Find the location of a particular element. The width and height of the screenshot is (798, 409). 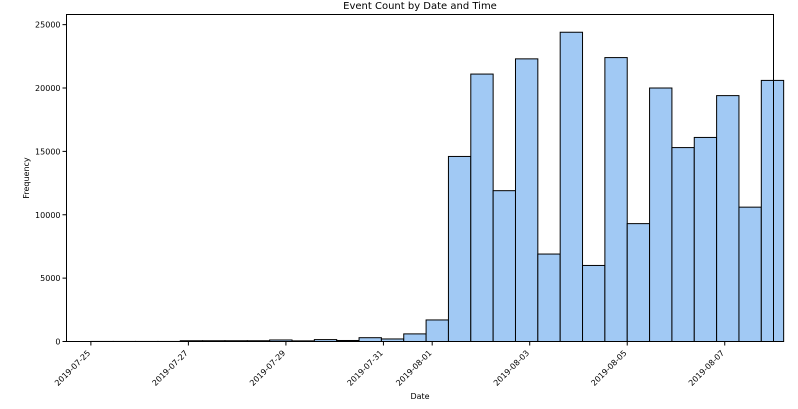

x-tick-label: 2019-07-25 is located at coordinates (72, 368).